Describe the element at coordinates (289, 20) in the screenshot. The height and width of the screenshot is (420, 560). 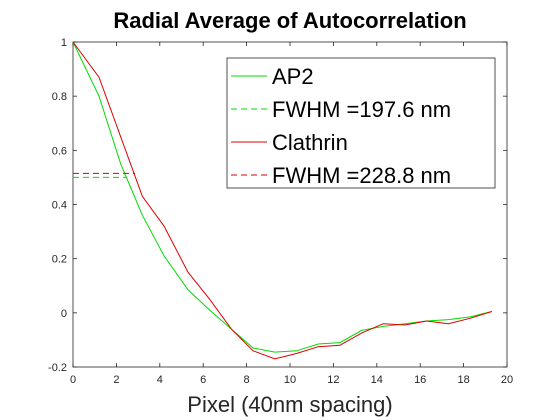
I see `chart-title: Radial Average of Autocorrelation` at that location.